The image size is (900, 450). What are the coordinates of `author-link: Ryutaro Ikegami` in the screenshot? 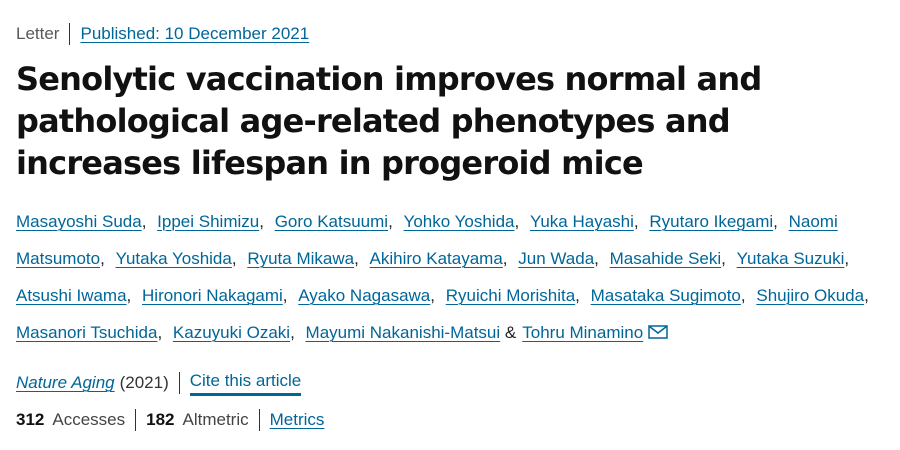 It's located at (711, 221).